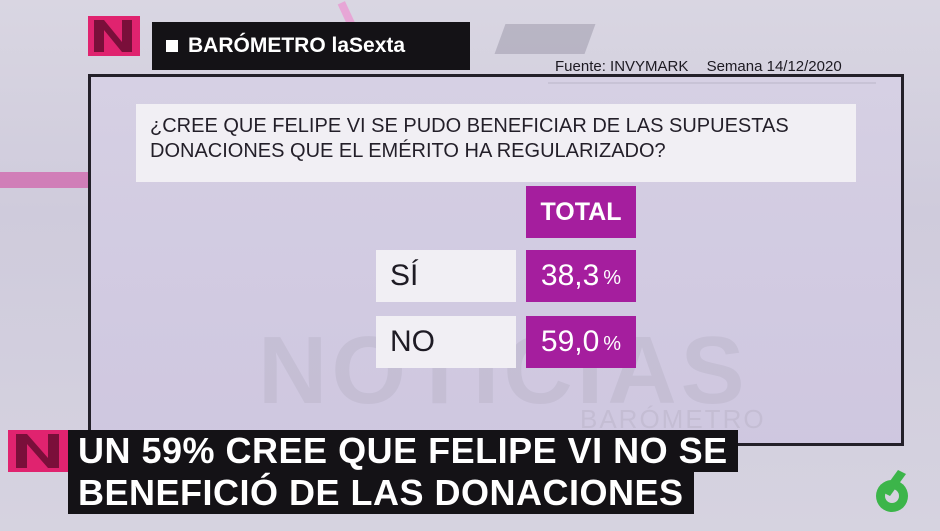 Image resolution: width=940 pixels, height=531 pixels. What do you see at coordinates (381, 493) in the screenshot?
I see `ticker-line-2: BENEFICIÓ DE LAS DONACIONES` at bounding box center [381, 493].